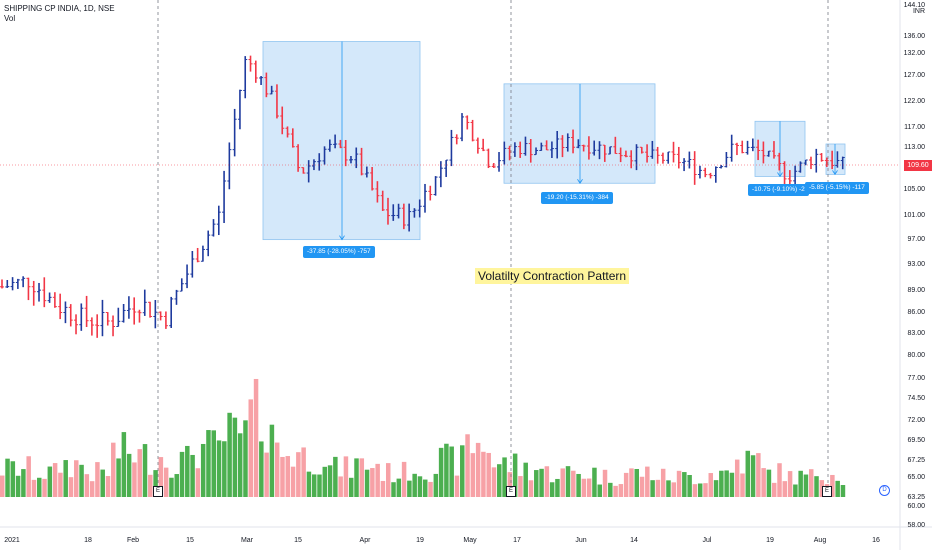 The width and height of the screenshot is (932, 550). Describe the element at coordinates (916, 264) in the screenshot. I see `price-tick-label: 93.00` at that location.